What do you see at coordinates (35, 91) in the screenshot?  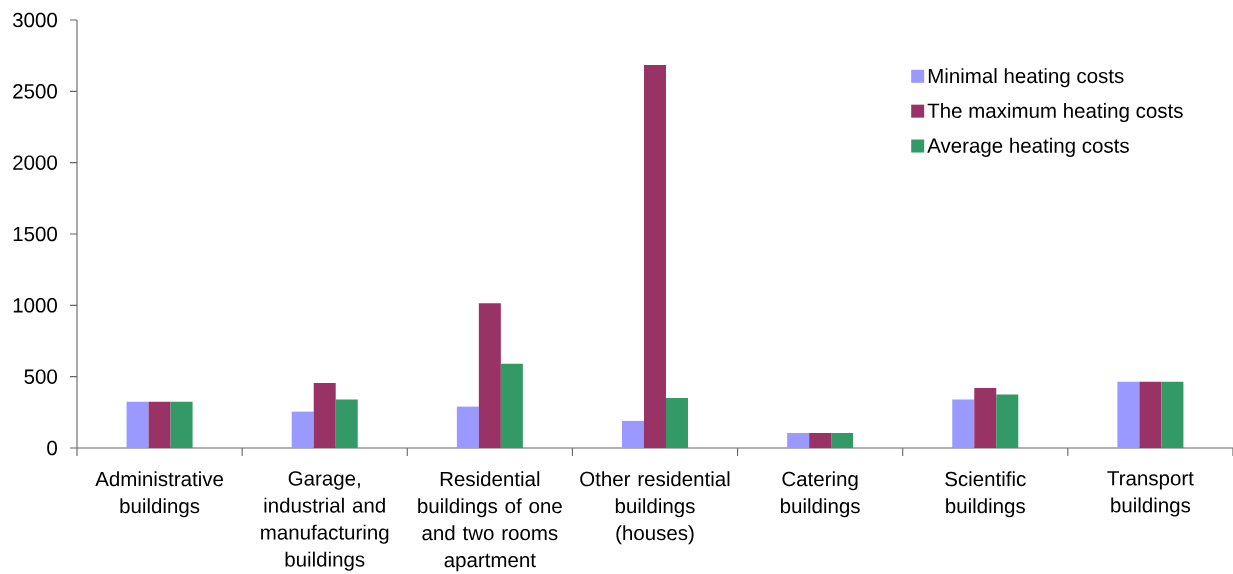 I see `y-tick-label: 2500` at bounding box center [35, 91].